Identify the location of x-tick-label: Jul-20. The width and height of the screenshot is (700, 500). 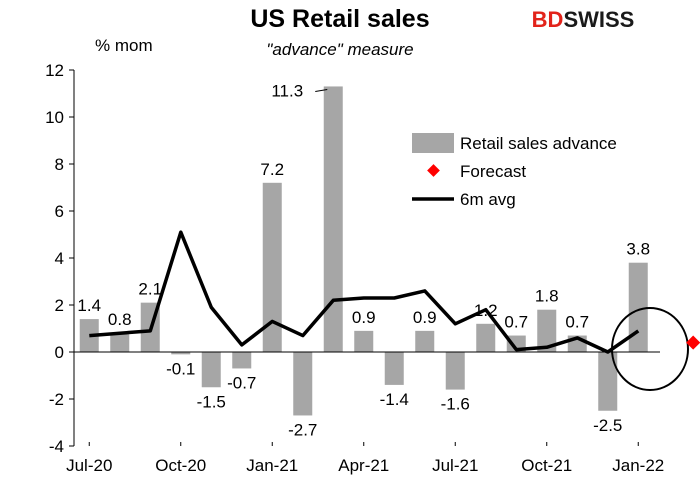
(89, 465).